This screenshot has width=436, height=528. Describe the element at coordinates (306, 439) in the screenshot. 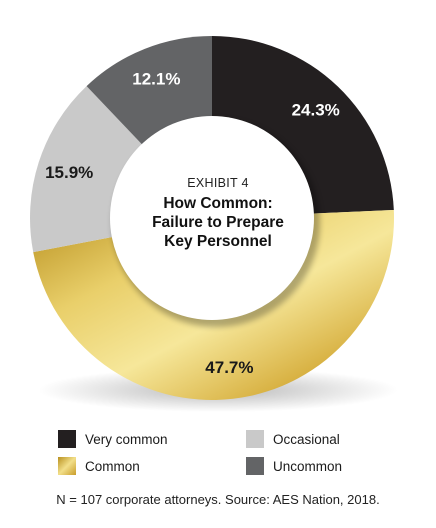

I see `legend-label-occasional: Occasional` at that location.